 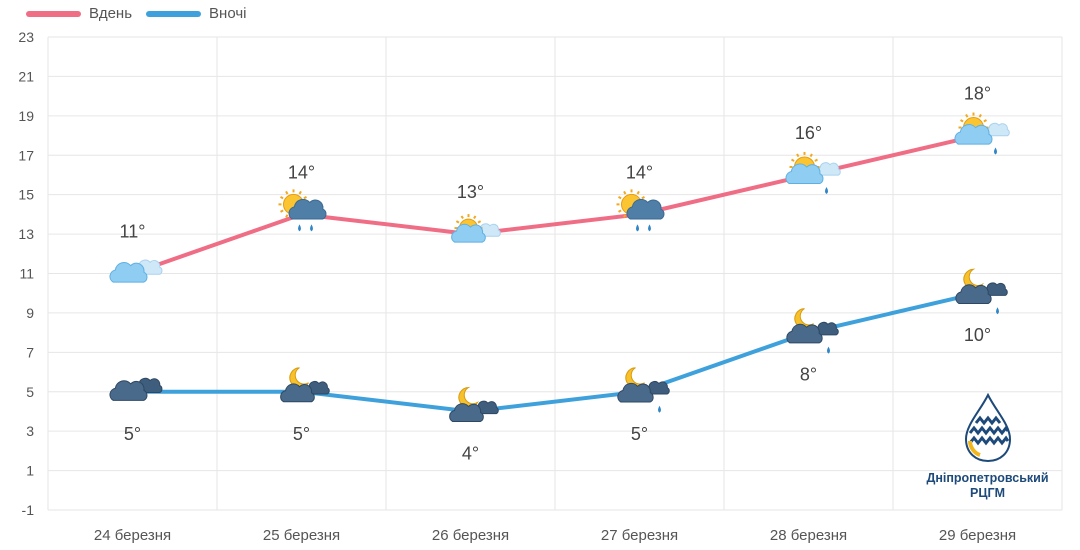 What do you see at coordinates (174, 13) in the screenshot?
I see `legend-swatch-night` at bounding box center [174, 13].